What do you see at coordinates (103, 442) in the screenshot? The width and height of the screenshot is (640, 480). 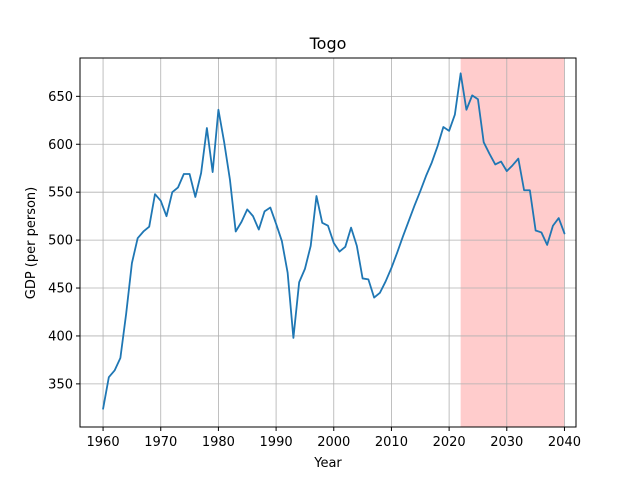 I see `x-tick-label: 1960` at bounding box center [103, 442].